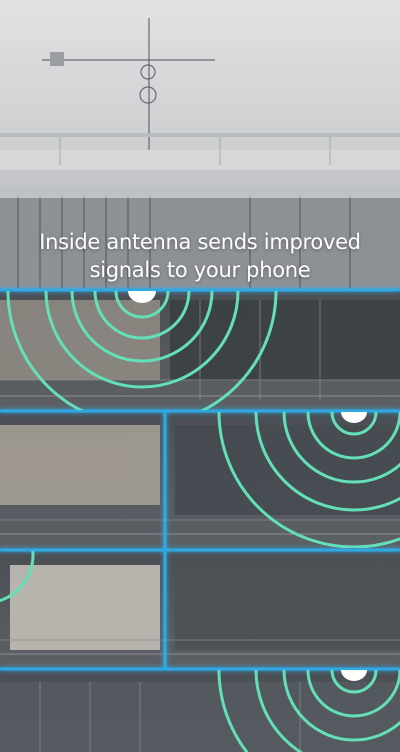 The height and width of the screenshot is (752, 400). Describe the element at coordinates (128, 84) in the screenshot. I see `rooftop-antenna-icon` at that location.